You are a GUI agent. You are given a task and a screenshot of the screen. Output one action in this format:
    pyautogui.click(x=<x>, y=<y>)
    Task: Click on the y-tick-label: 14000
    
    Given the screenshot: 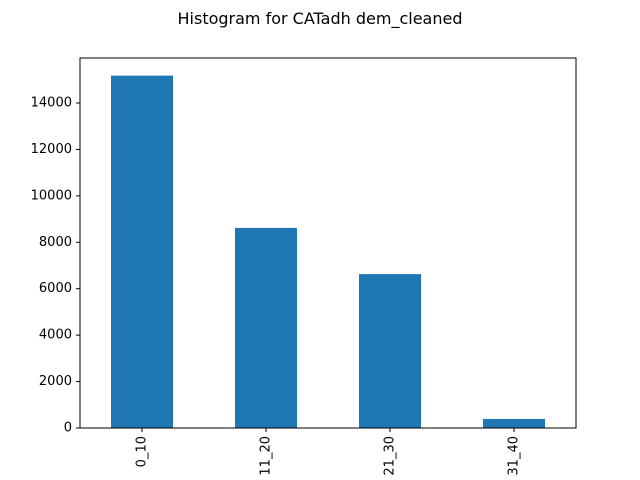 What is the action you would take?
    pyautogui.click(x=51, y=103)
    